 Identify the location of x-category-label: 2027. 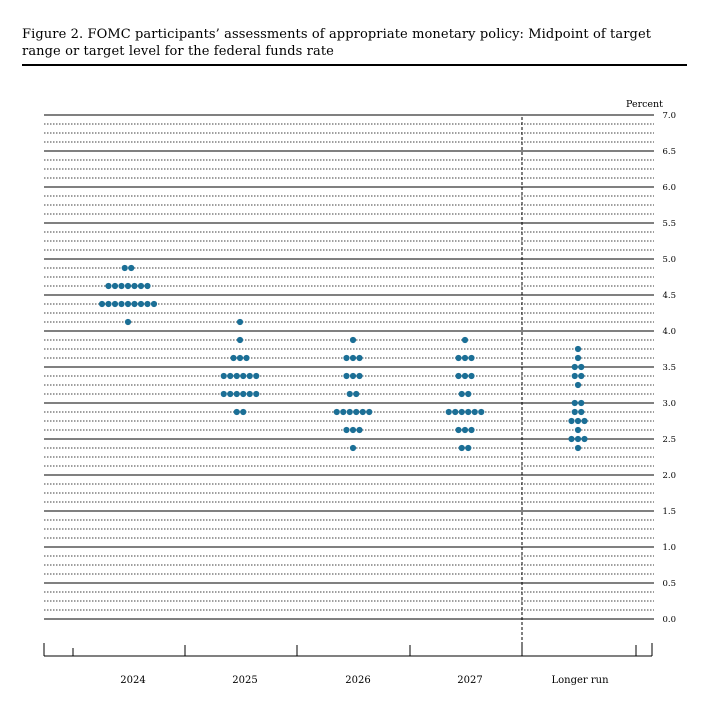
(469, 680).